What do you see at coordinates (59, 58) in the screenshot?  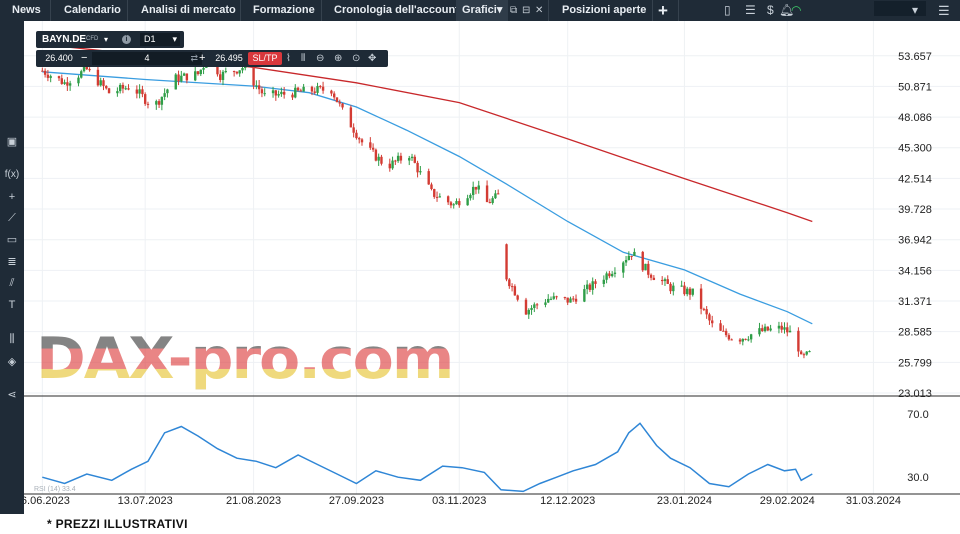 I see `sell-price: 26.400` at bounding box center [59, 58].